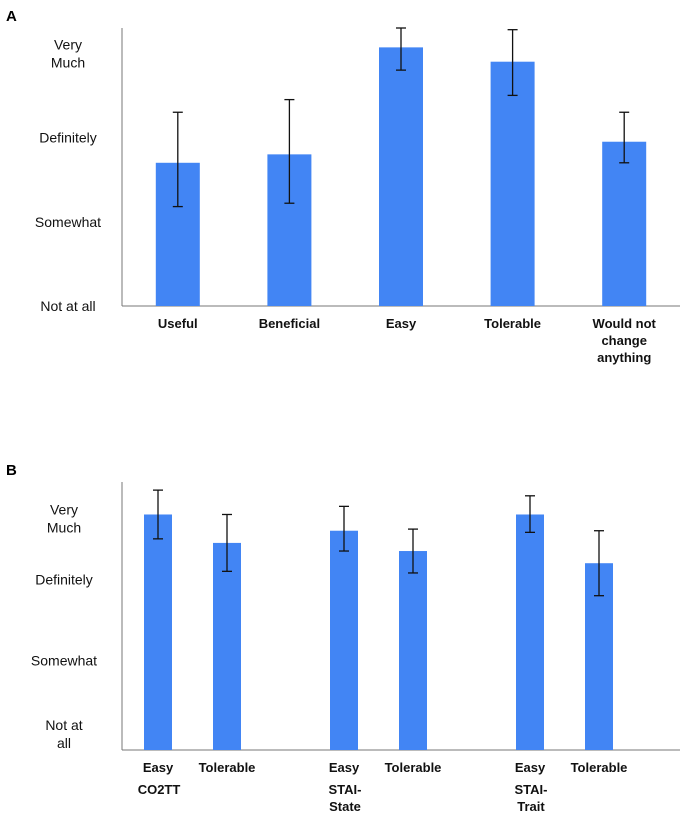 This screenshot has height=827, width=683. What do you see at coordinates (11, 470) in the screenshot?
I see `panel-b-label: B` at bounding box center [11, 470].